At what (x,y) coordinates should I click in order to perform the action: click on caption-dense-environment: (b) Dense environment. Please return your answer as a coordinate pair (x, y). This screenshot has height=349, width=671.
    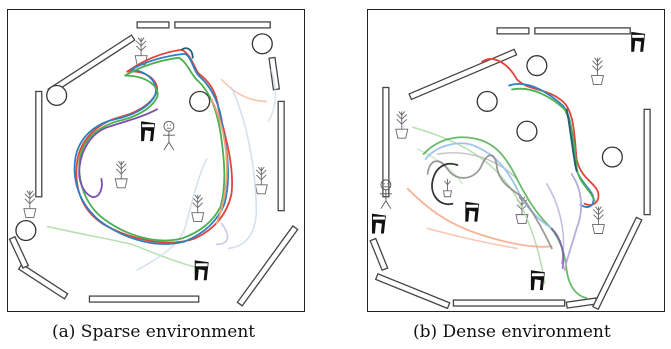
    Looking at the image, I should click on (512, 332).